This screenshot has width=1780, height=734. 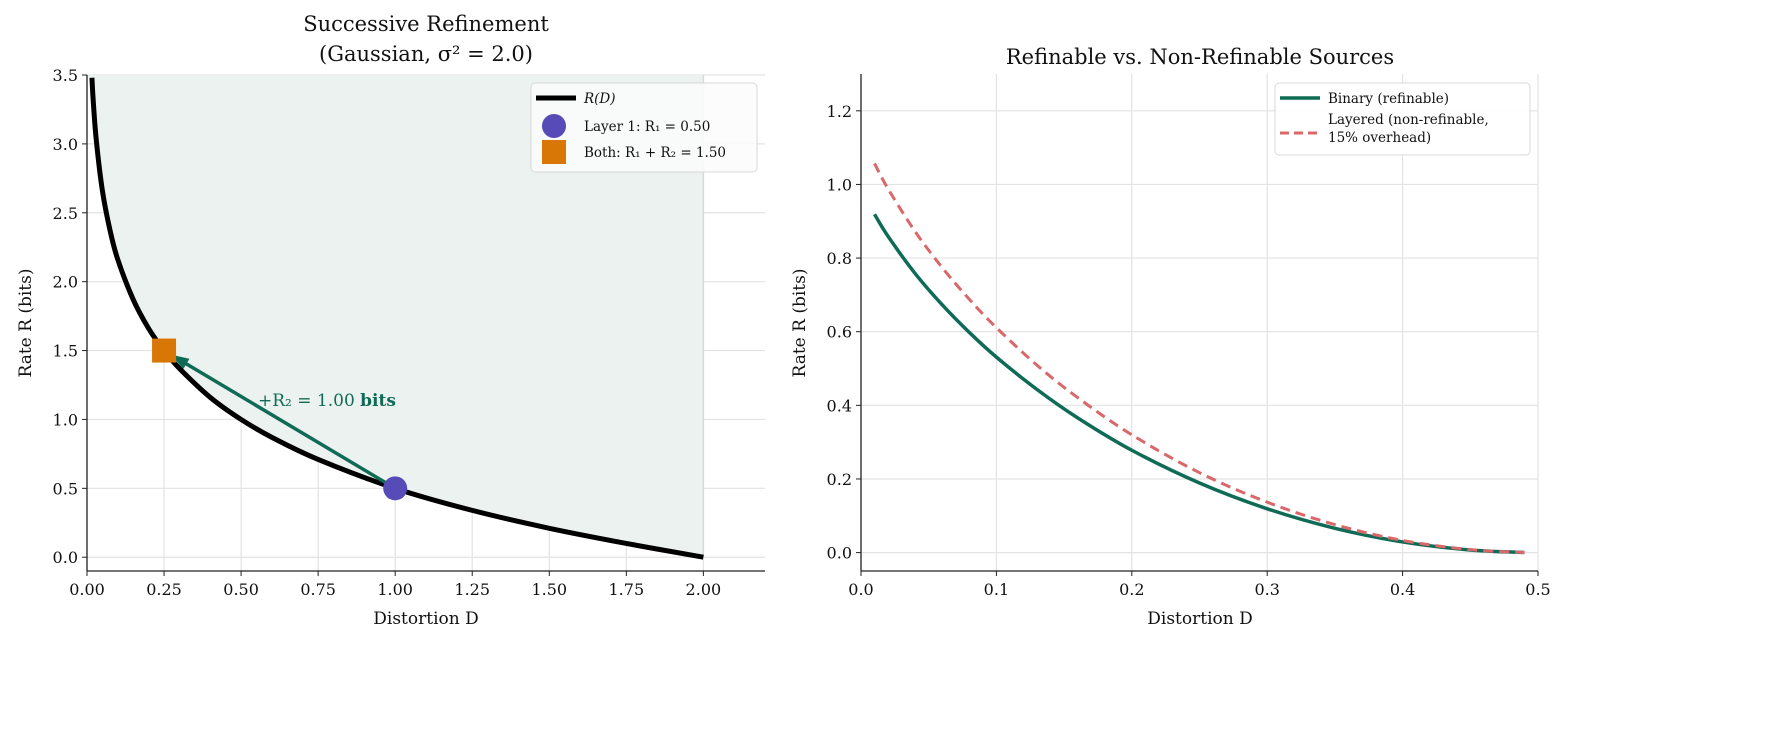 I want to click on x-tick-label: 1.25, so click(x=472, y=589).